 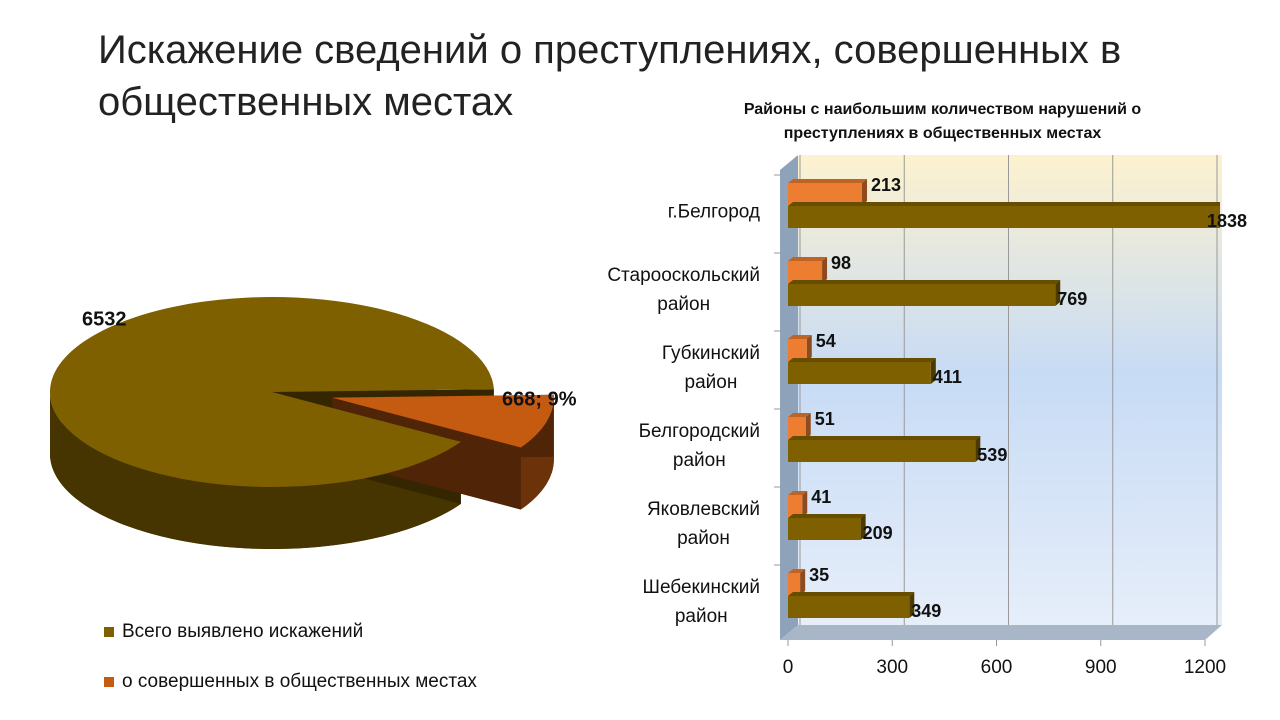 I want to click on y-tick-label: Яковлевский район, so click(x=703, y=524).